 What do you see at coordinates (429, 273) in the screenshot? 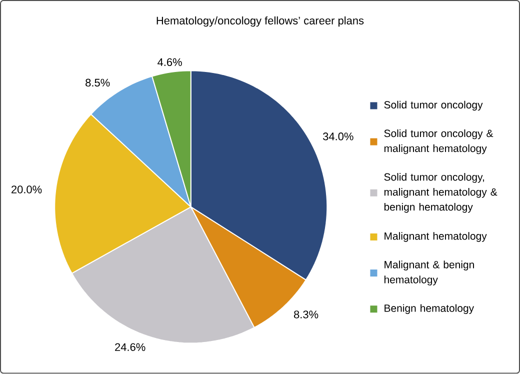
I see `legend-label: Malignant & benign hematology` at bounding box center [429, 273].